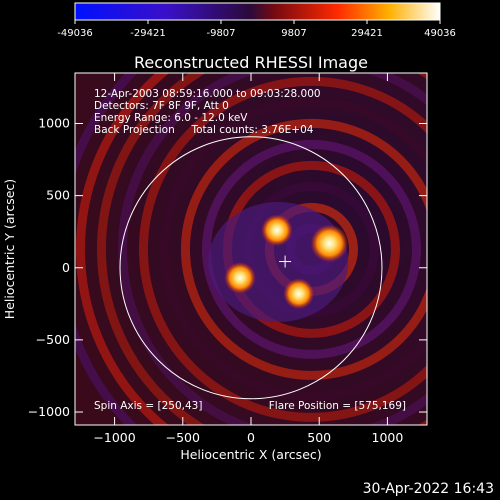  What do you see at coordinates (53, 339) in the screenshot?
I see `y-tick-label: −500` at bounding box center [53, 339].